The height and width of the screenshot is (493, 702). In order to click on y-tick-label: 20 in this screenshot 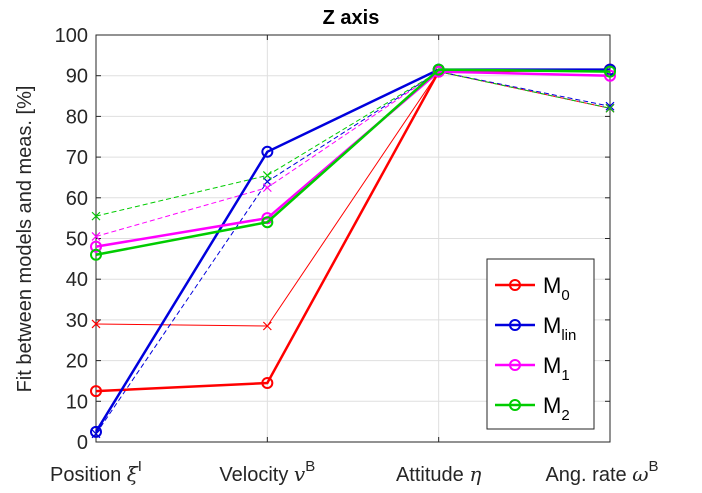, I will do `click(77, 362)`.